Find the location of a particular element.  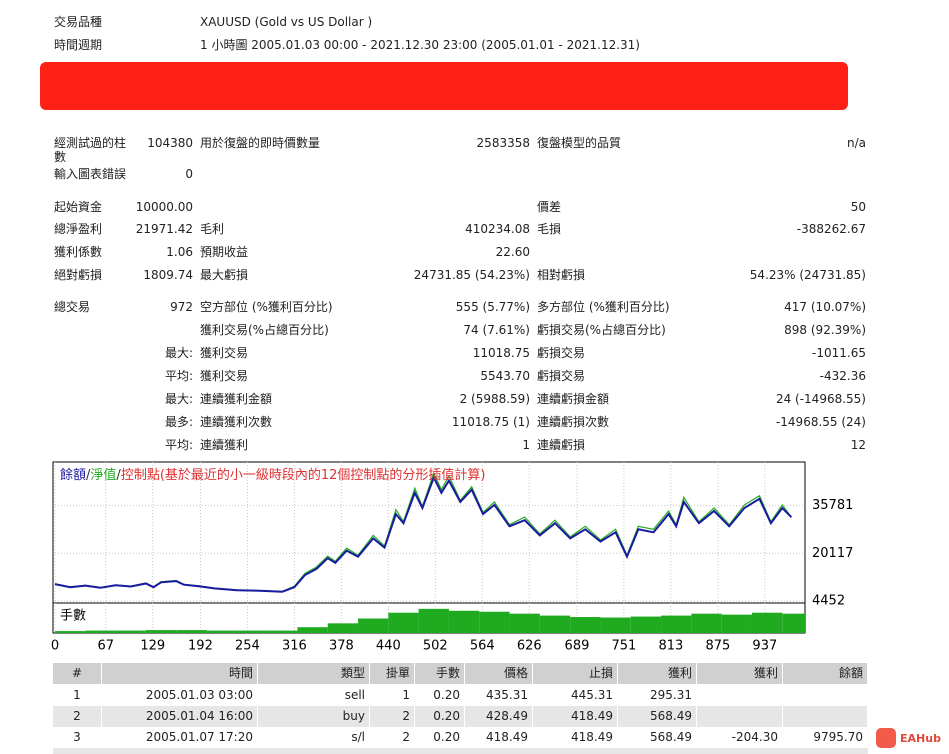

x-tick-label: 875 is located at coordinates (717, 646).